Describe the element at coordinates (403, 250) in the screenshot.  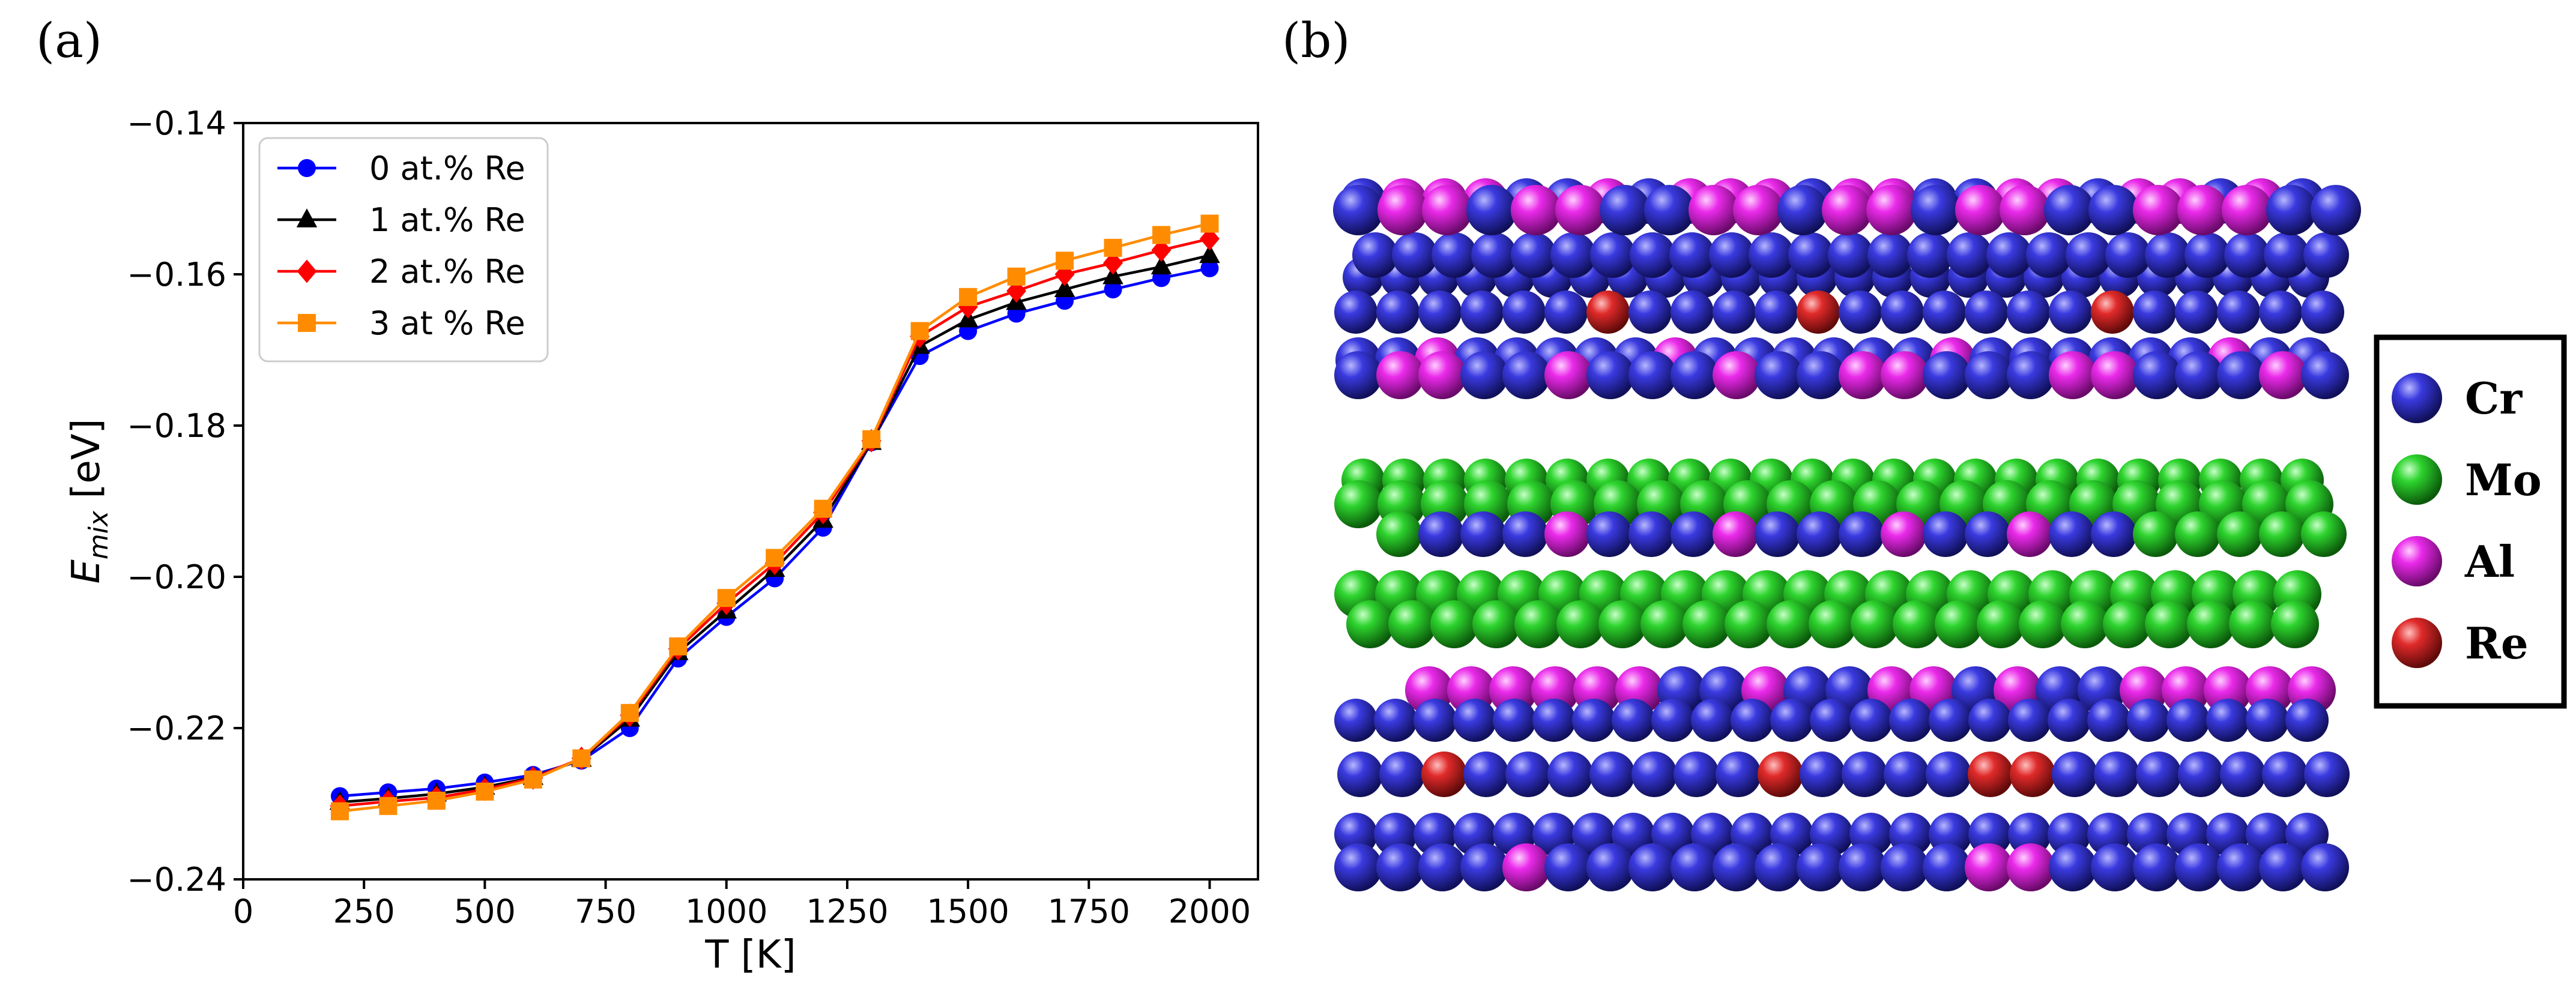
I see `chart-legend: 0 at.% Re 1 at.% Re 2 at.% Re 3 at % Re` at that location.